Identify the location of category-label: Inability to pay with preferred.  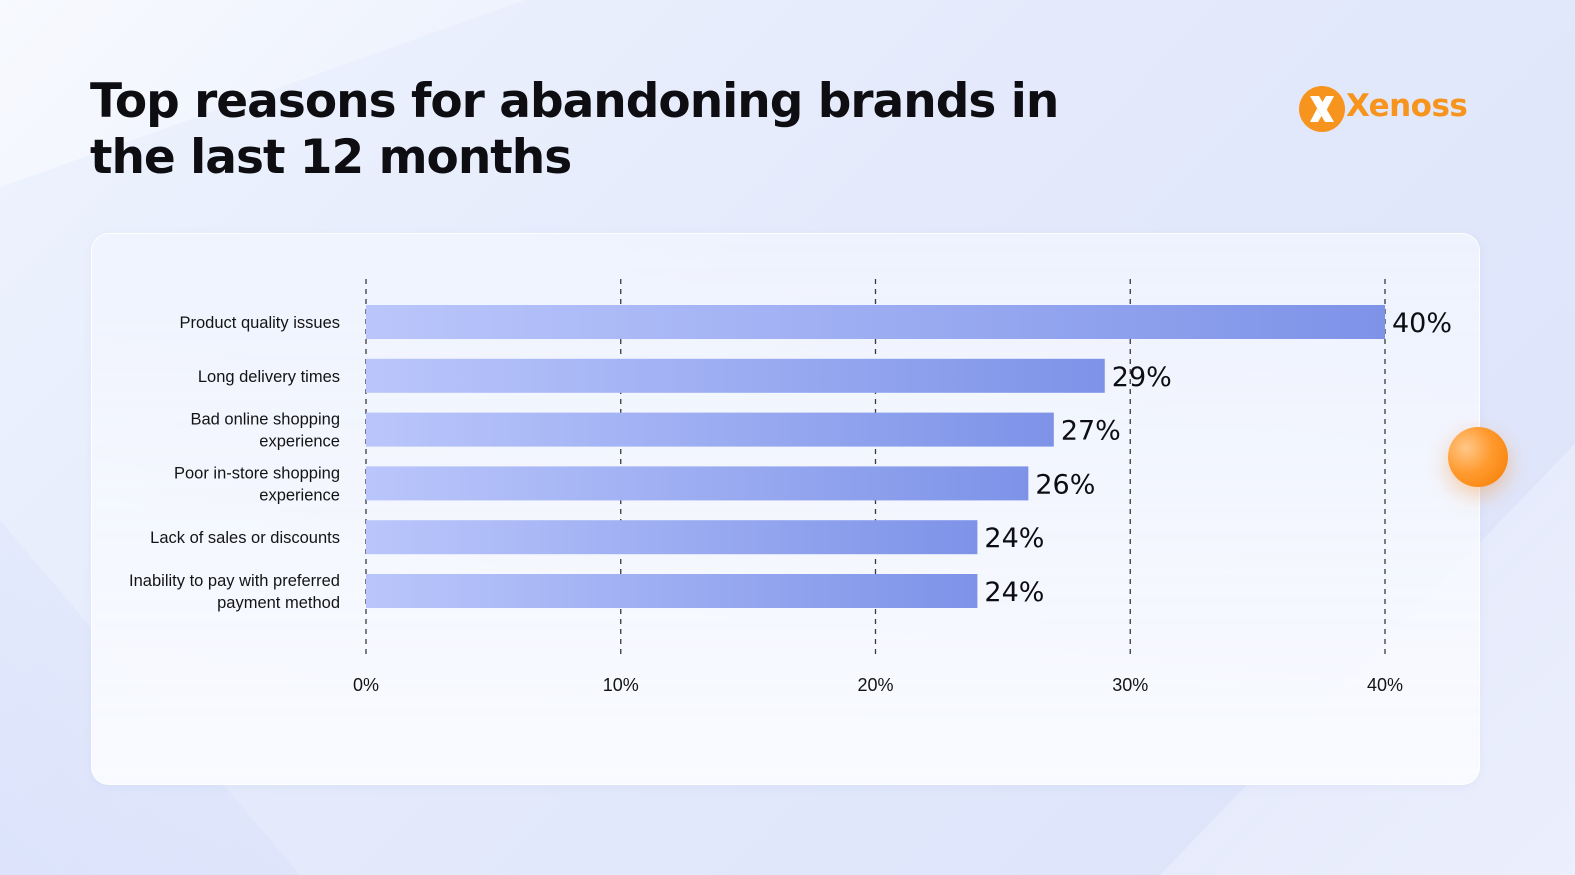
(234, 581).